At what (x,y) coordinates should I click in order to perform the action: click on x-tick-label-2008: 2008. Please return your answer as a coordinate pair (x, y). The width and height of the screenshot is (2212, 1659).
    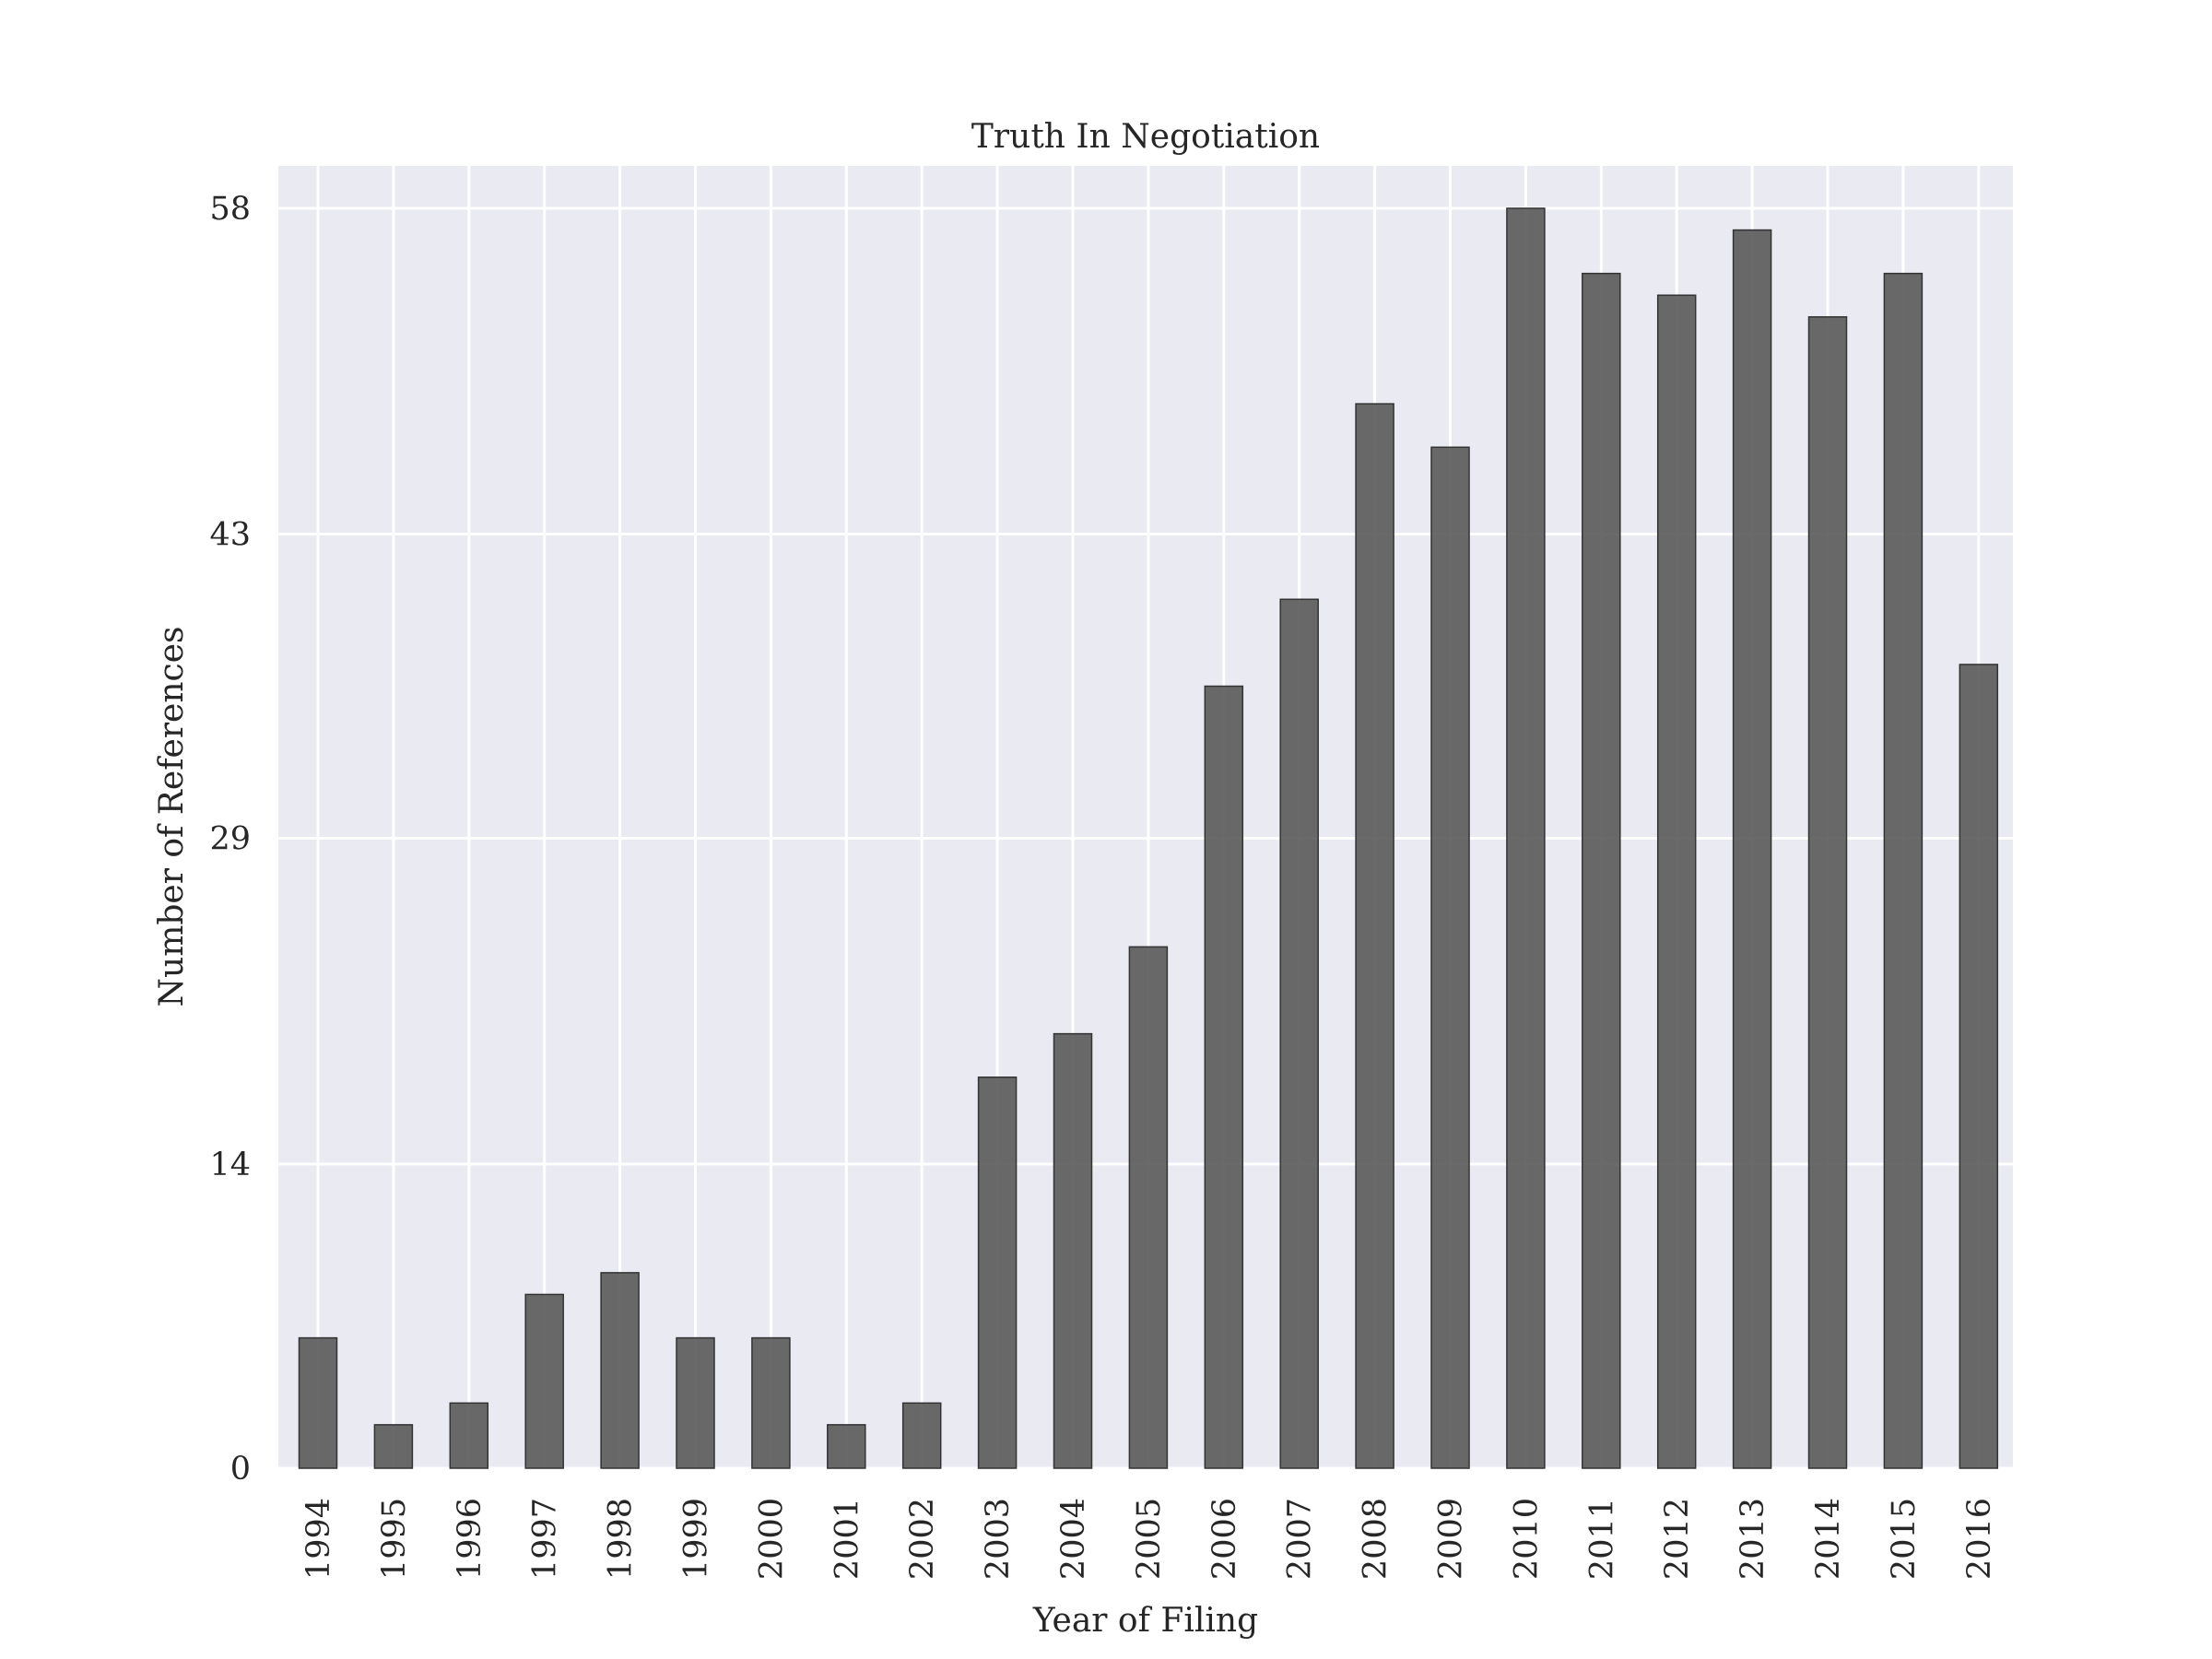
    Looking at the image, I should click on (1376, 1539).